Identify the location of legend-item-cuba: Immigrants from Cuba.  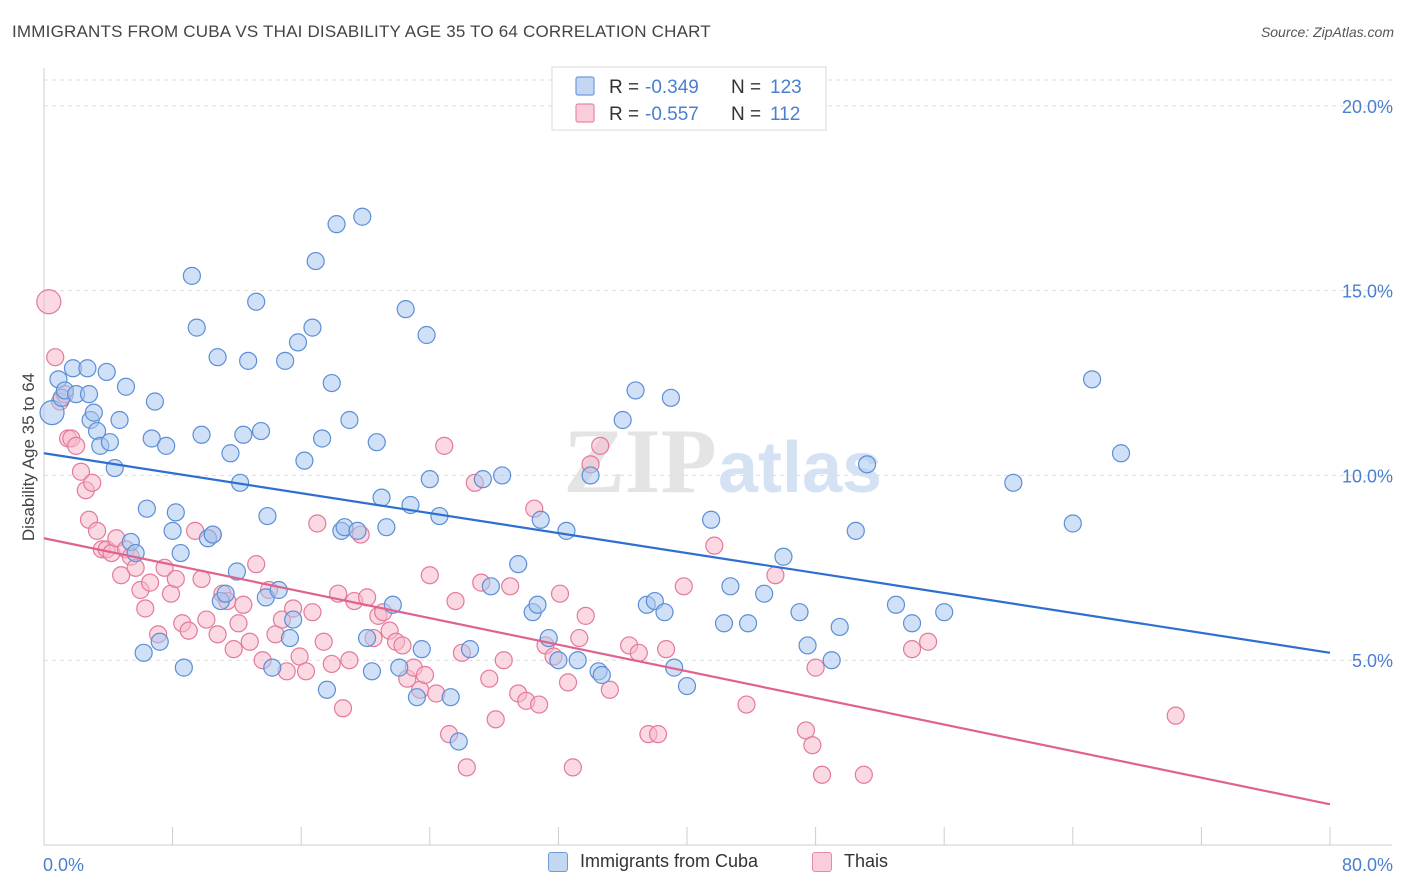
(653, 861).